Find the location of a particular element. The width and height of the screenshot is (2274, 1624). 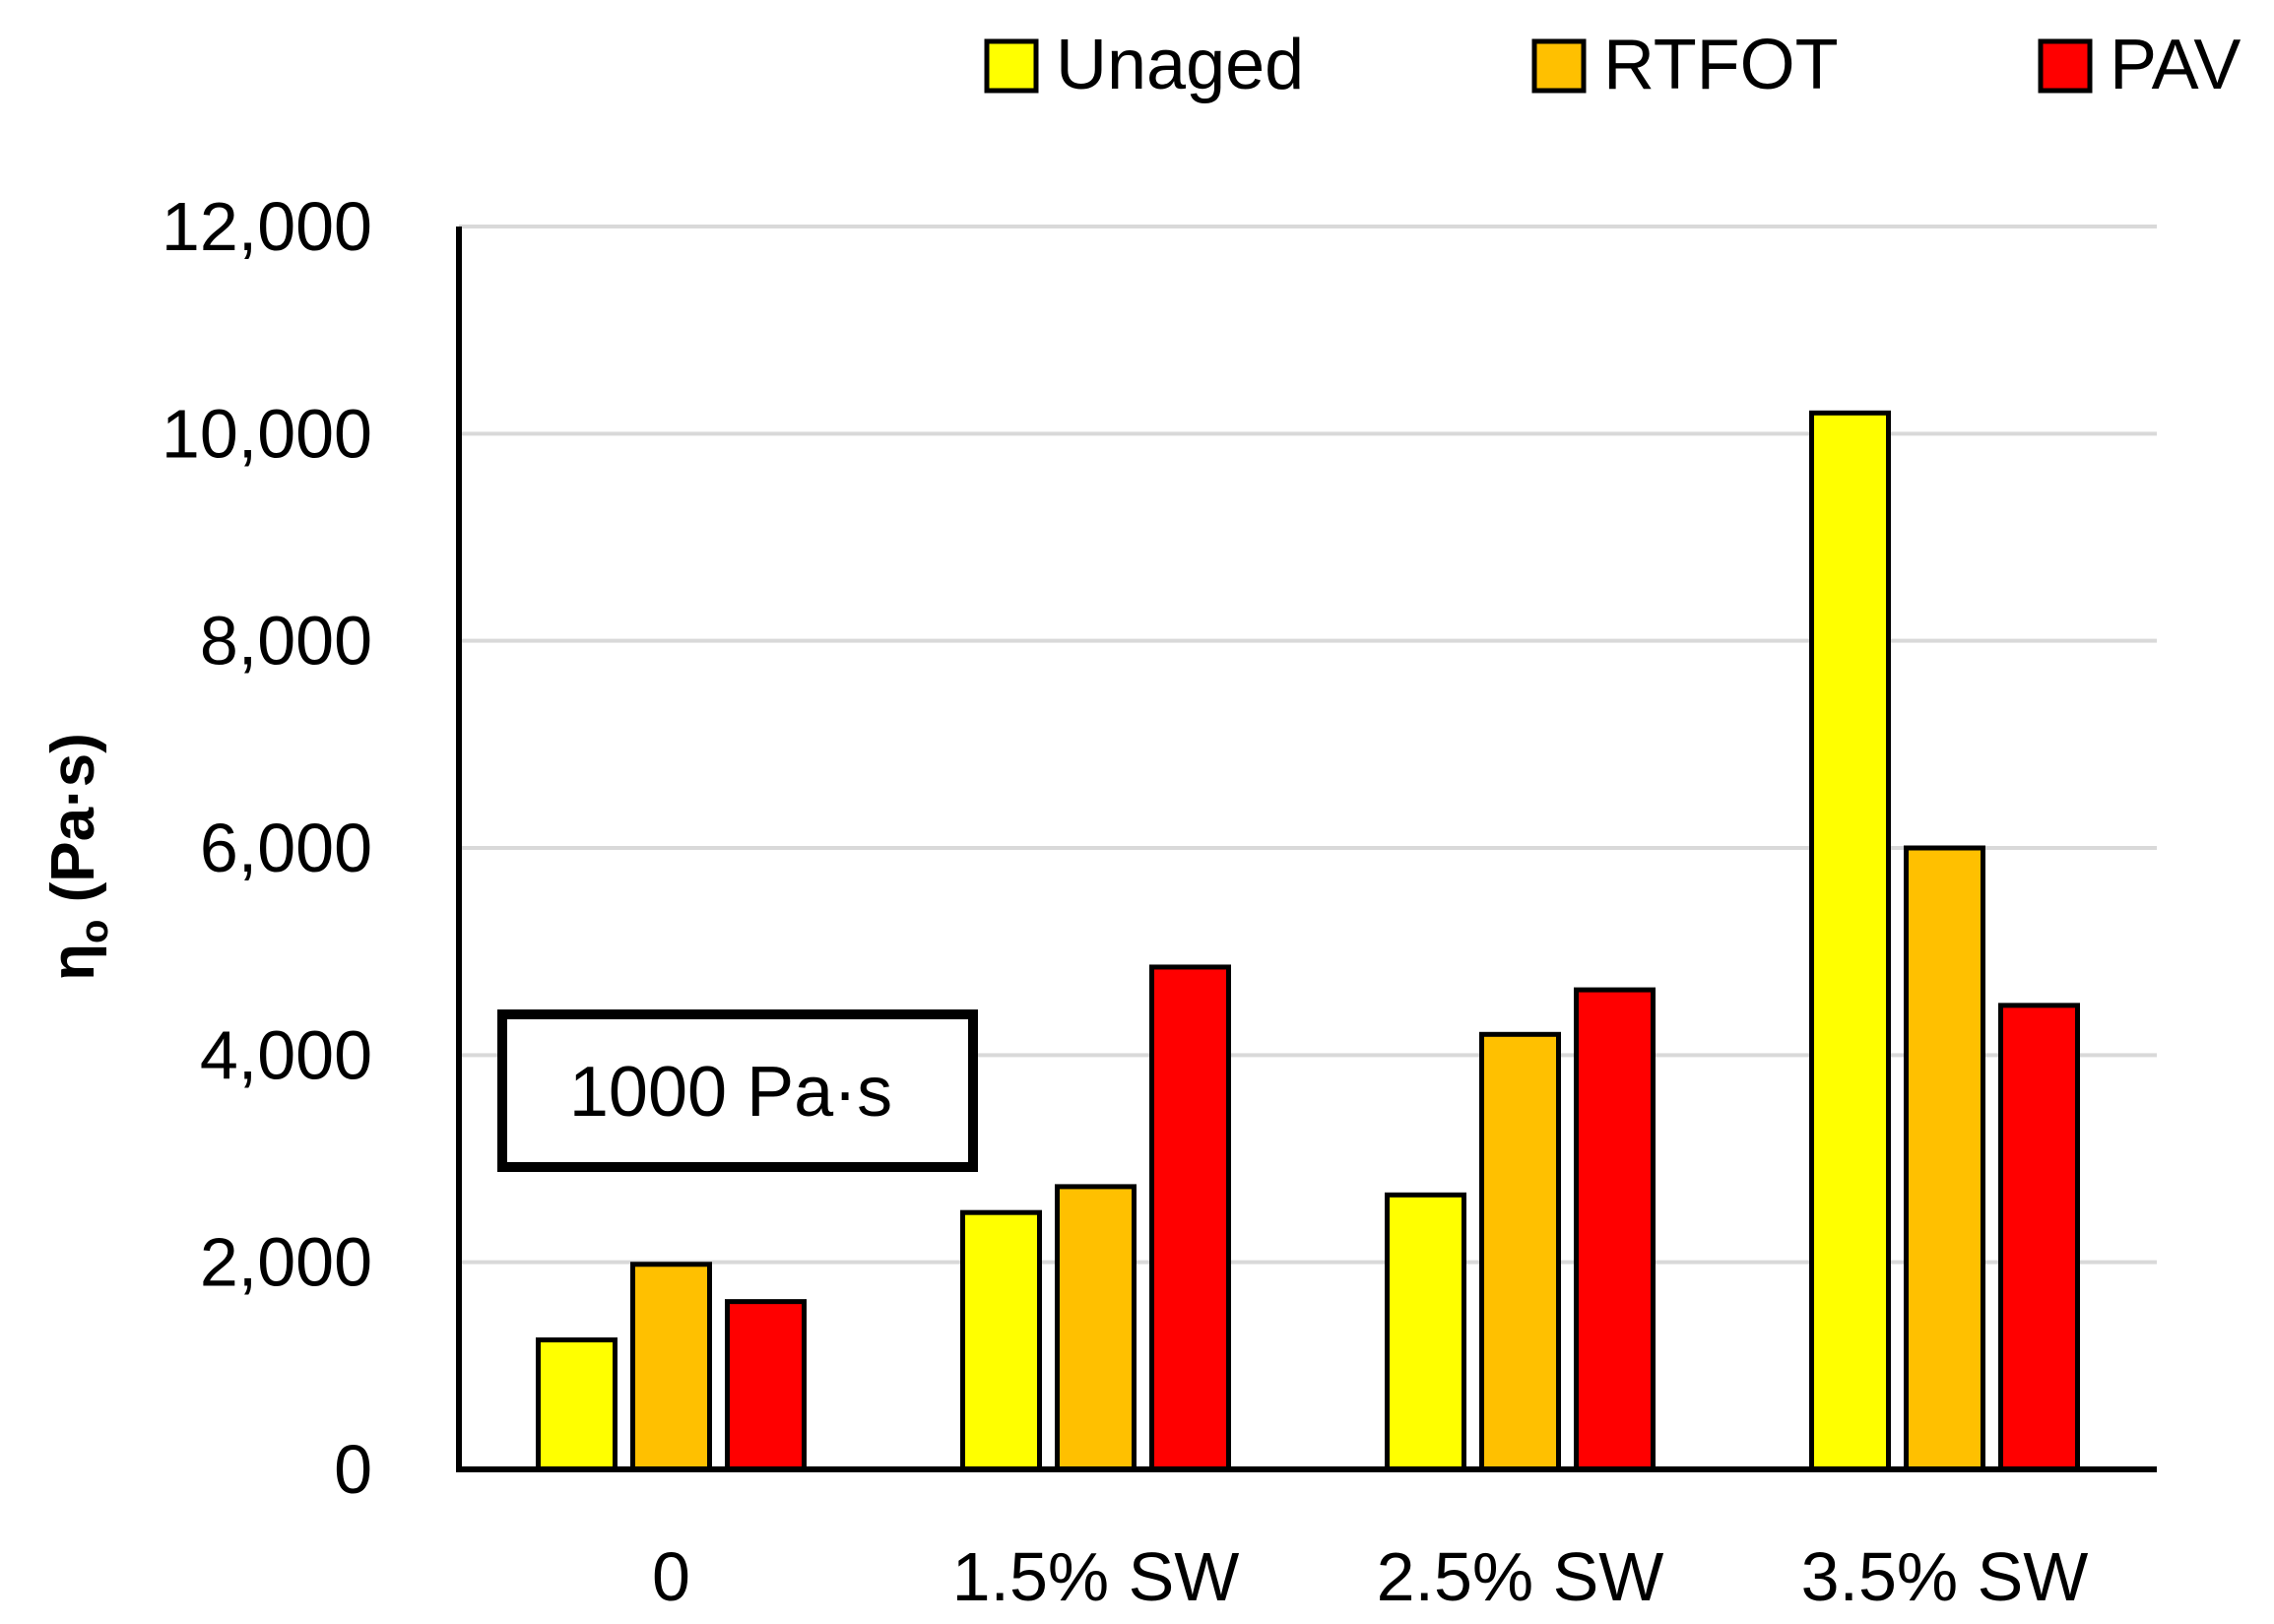

y-tick-label: 6,000 is located at coordinates (286, 848).